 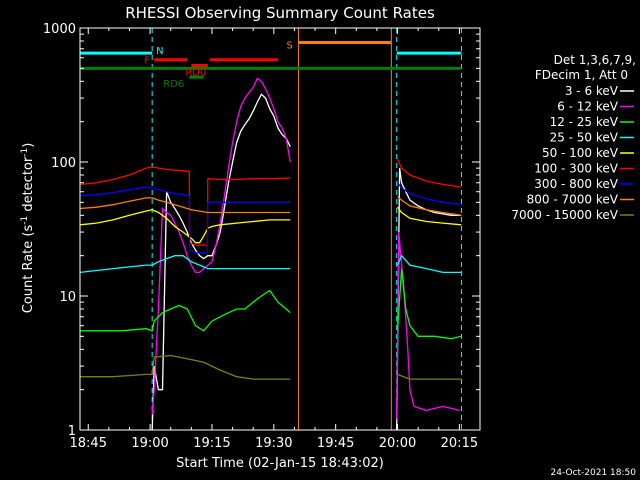 I want to click on series-7000-15000-kev, so click(x=271, y=367).